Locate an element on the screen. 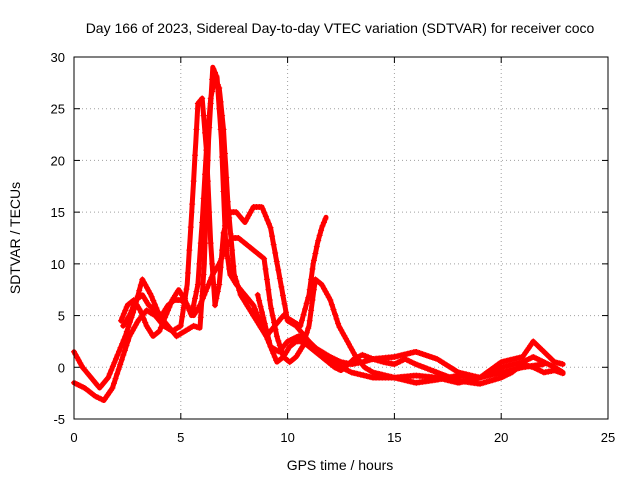 The width and height of the screenshot is (640, 480). x-tick-label: 10 is located at coordinates (287, 437).